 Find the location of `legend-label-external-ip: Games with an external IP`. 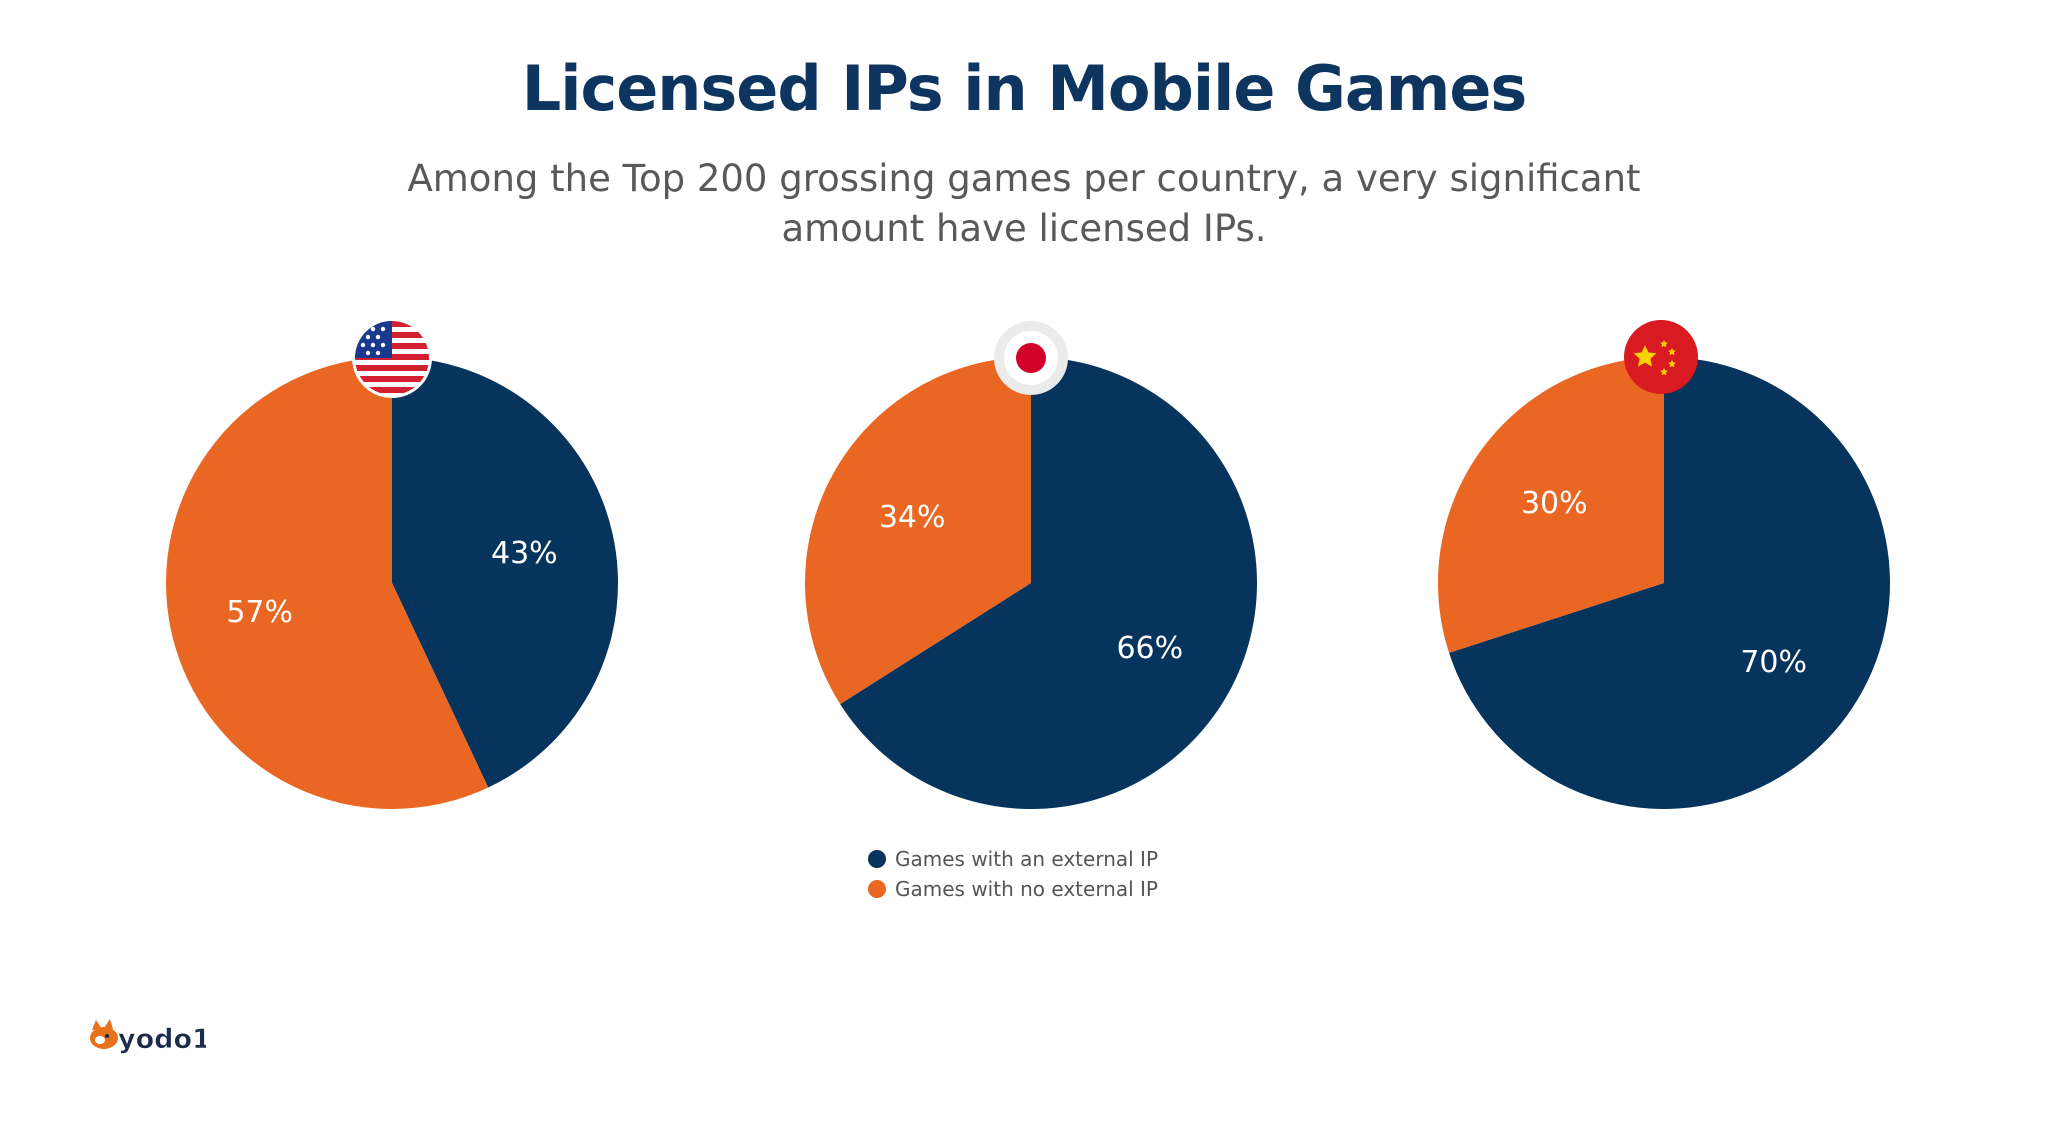

legend-label-external-ip: Games with an external IP is located at coordinates (1027, 859).